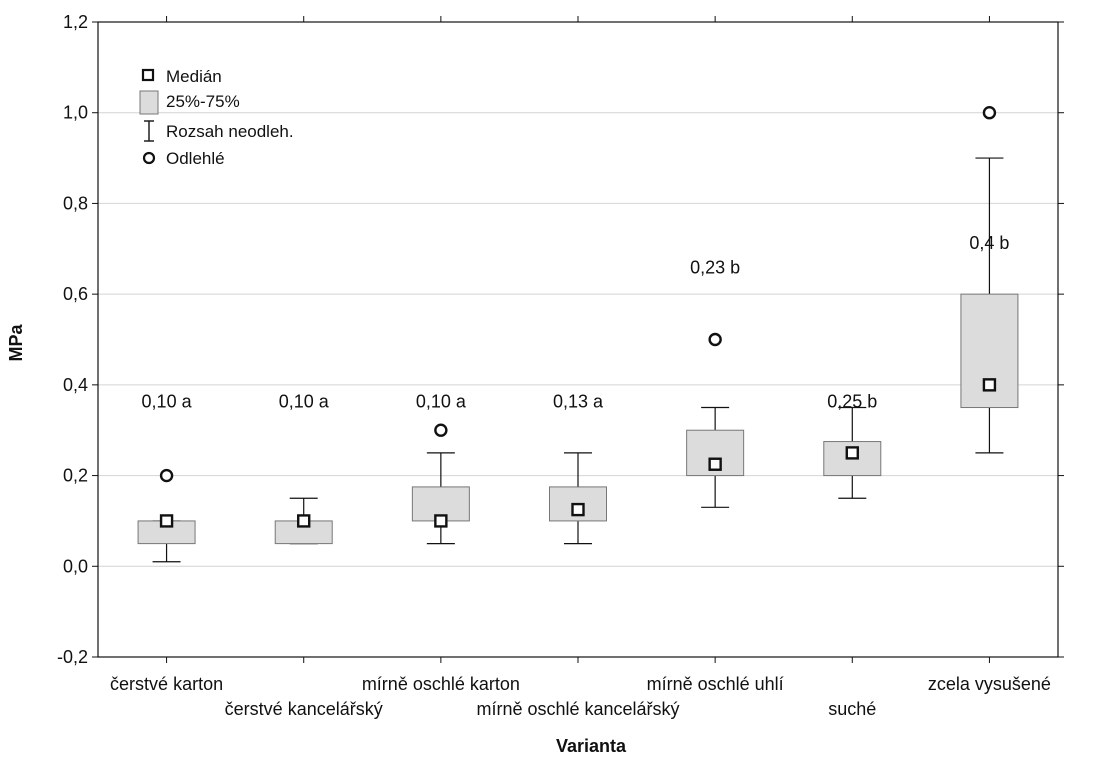  Describe the element at coordinates (989, 684) in the screenshot. I see `x-tick-label: zcela vysušené` at that location.